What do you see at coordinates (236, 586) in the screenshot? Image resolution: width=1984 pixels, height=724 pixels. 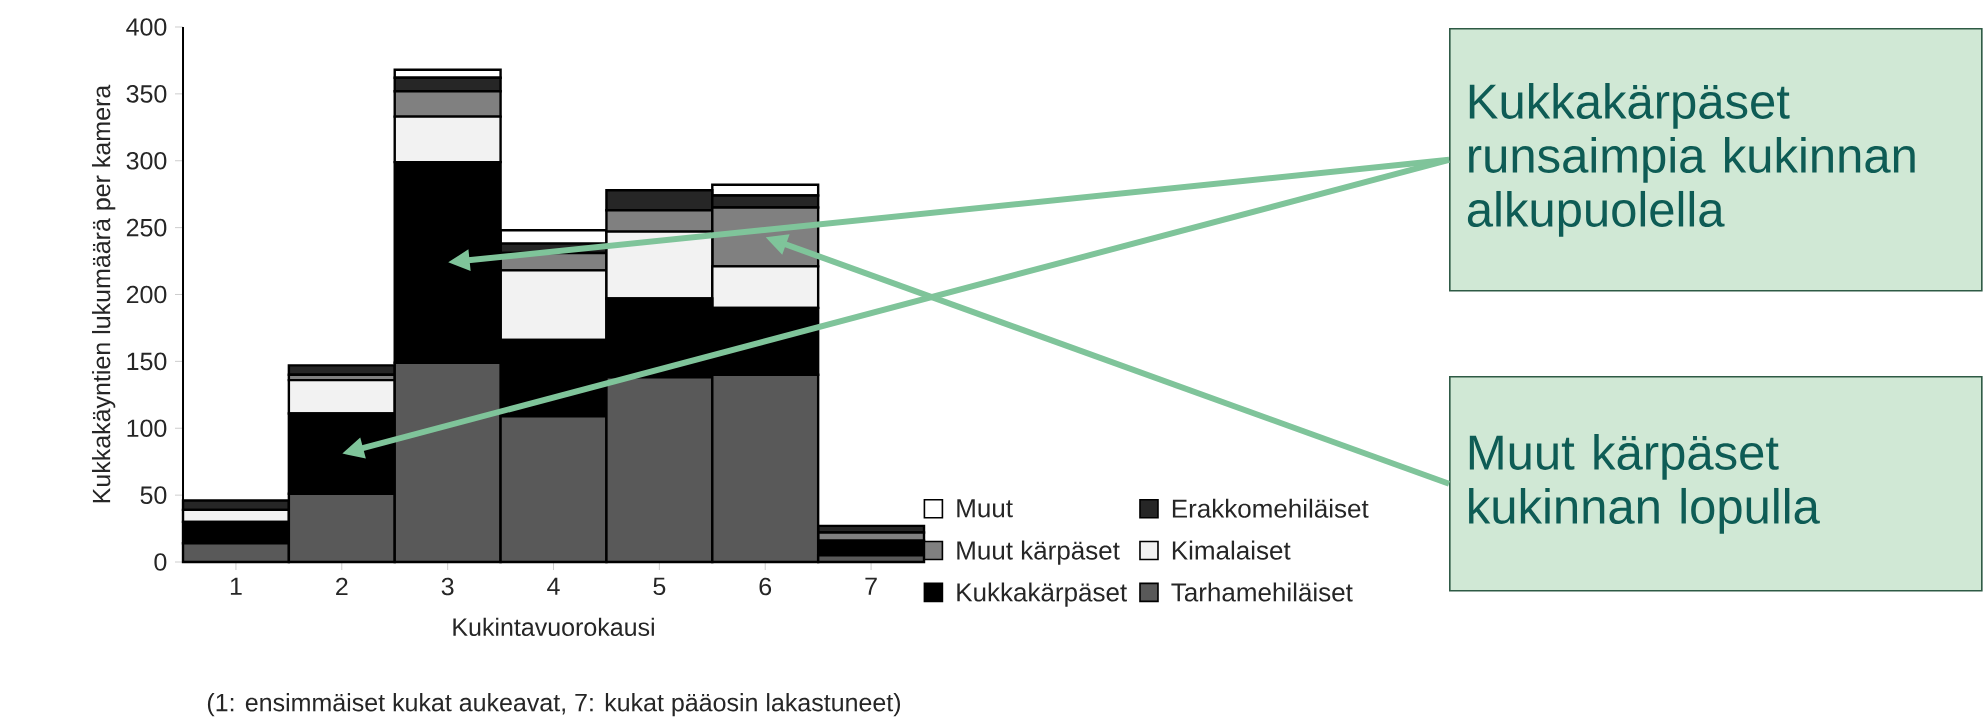 I see `x-tick-label: 1` at bounding box center [236, 586].